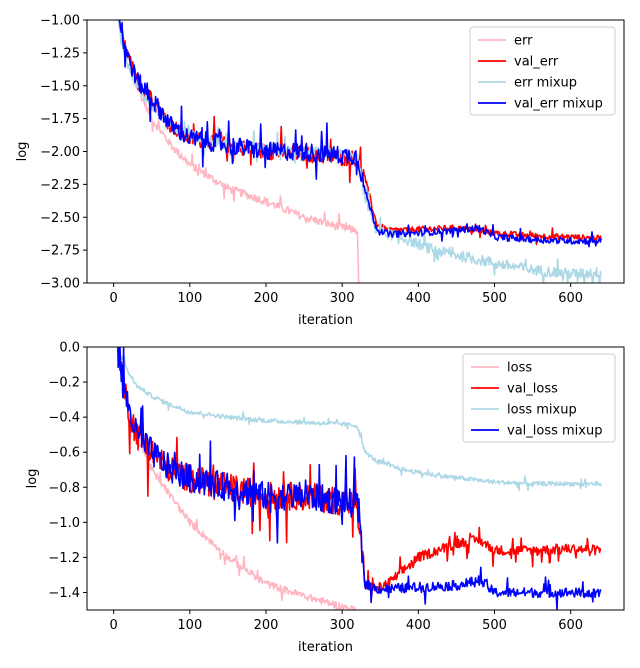 The width and height of the screenshot is (640, 668). I want to click on y-tick-label: −1.2, so click(64, 558).